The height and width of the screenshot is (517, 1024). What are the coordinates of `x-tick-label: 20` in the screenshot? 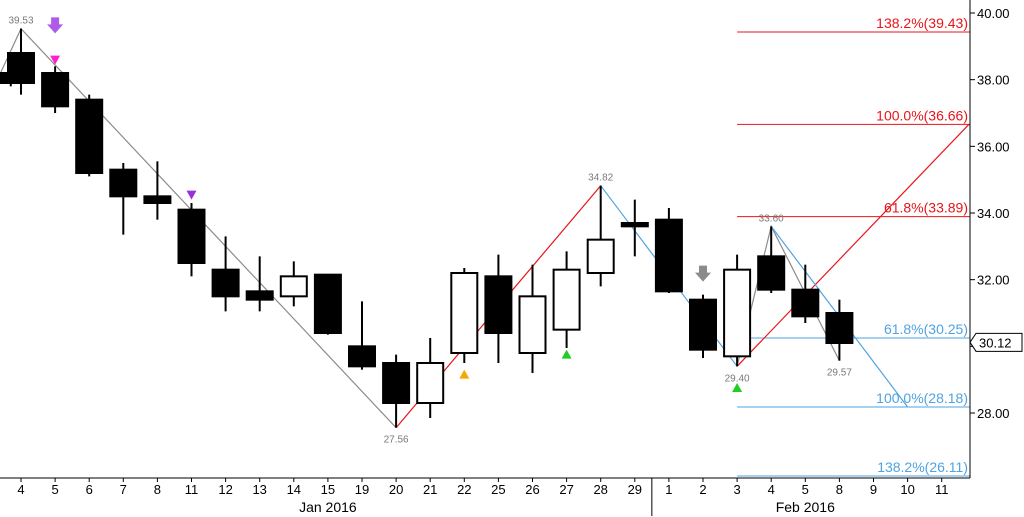 It's located at (396, 489).